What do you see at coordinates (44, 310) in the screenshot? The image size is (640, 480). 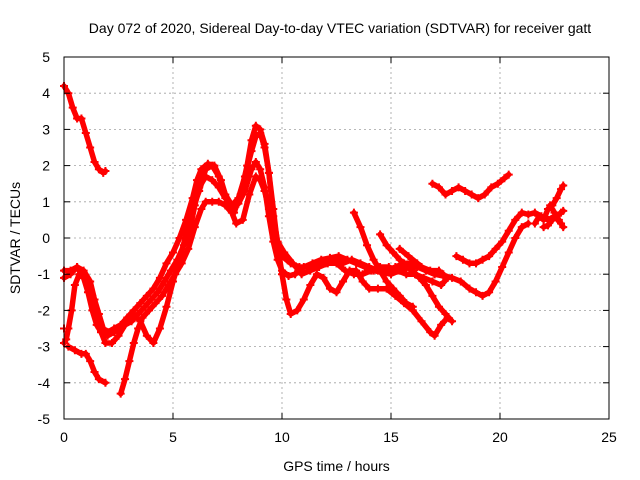 I see `y-tick-label: -2` at bounding box center [44, 310].